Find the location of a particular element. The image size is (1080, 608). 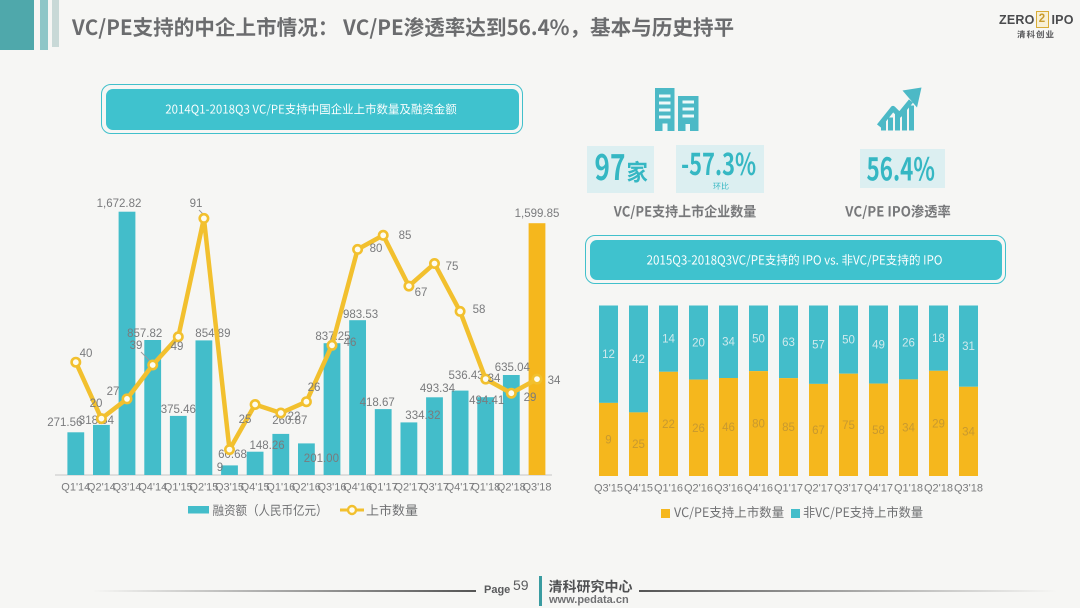

svg-text: 148.26 is located at coordinates (267, 446).